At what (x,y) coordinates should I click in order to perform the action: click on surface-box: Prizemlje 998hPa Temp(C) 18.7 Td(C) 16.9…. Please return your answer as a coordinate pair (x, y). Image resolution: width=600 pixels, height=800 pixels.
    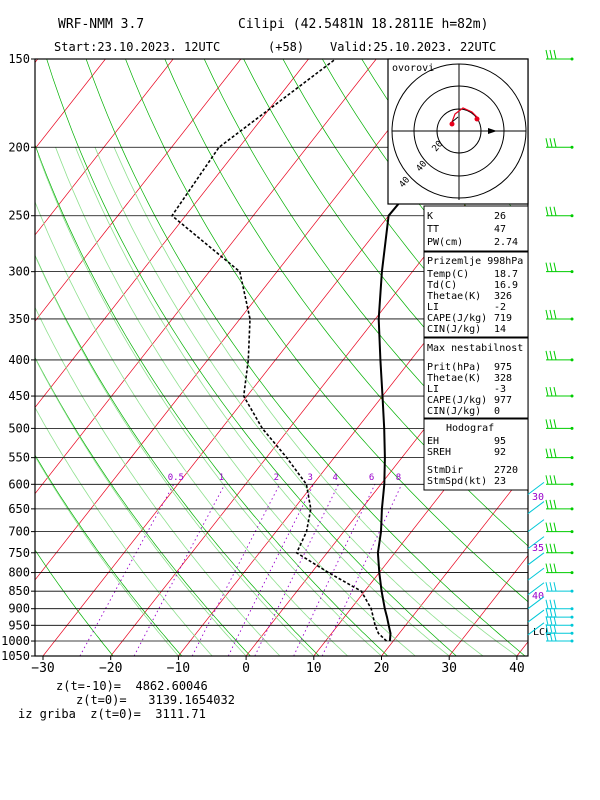
    Looking at the image, I should click on (476, 294).